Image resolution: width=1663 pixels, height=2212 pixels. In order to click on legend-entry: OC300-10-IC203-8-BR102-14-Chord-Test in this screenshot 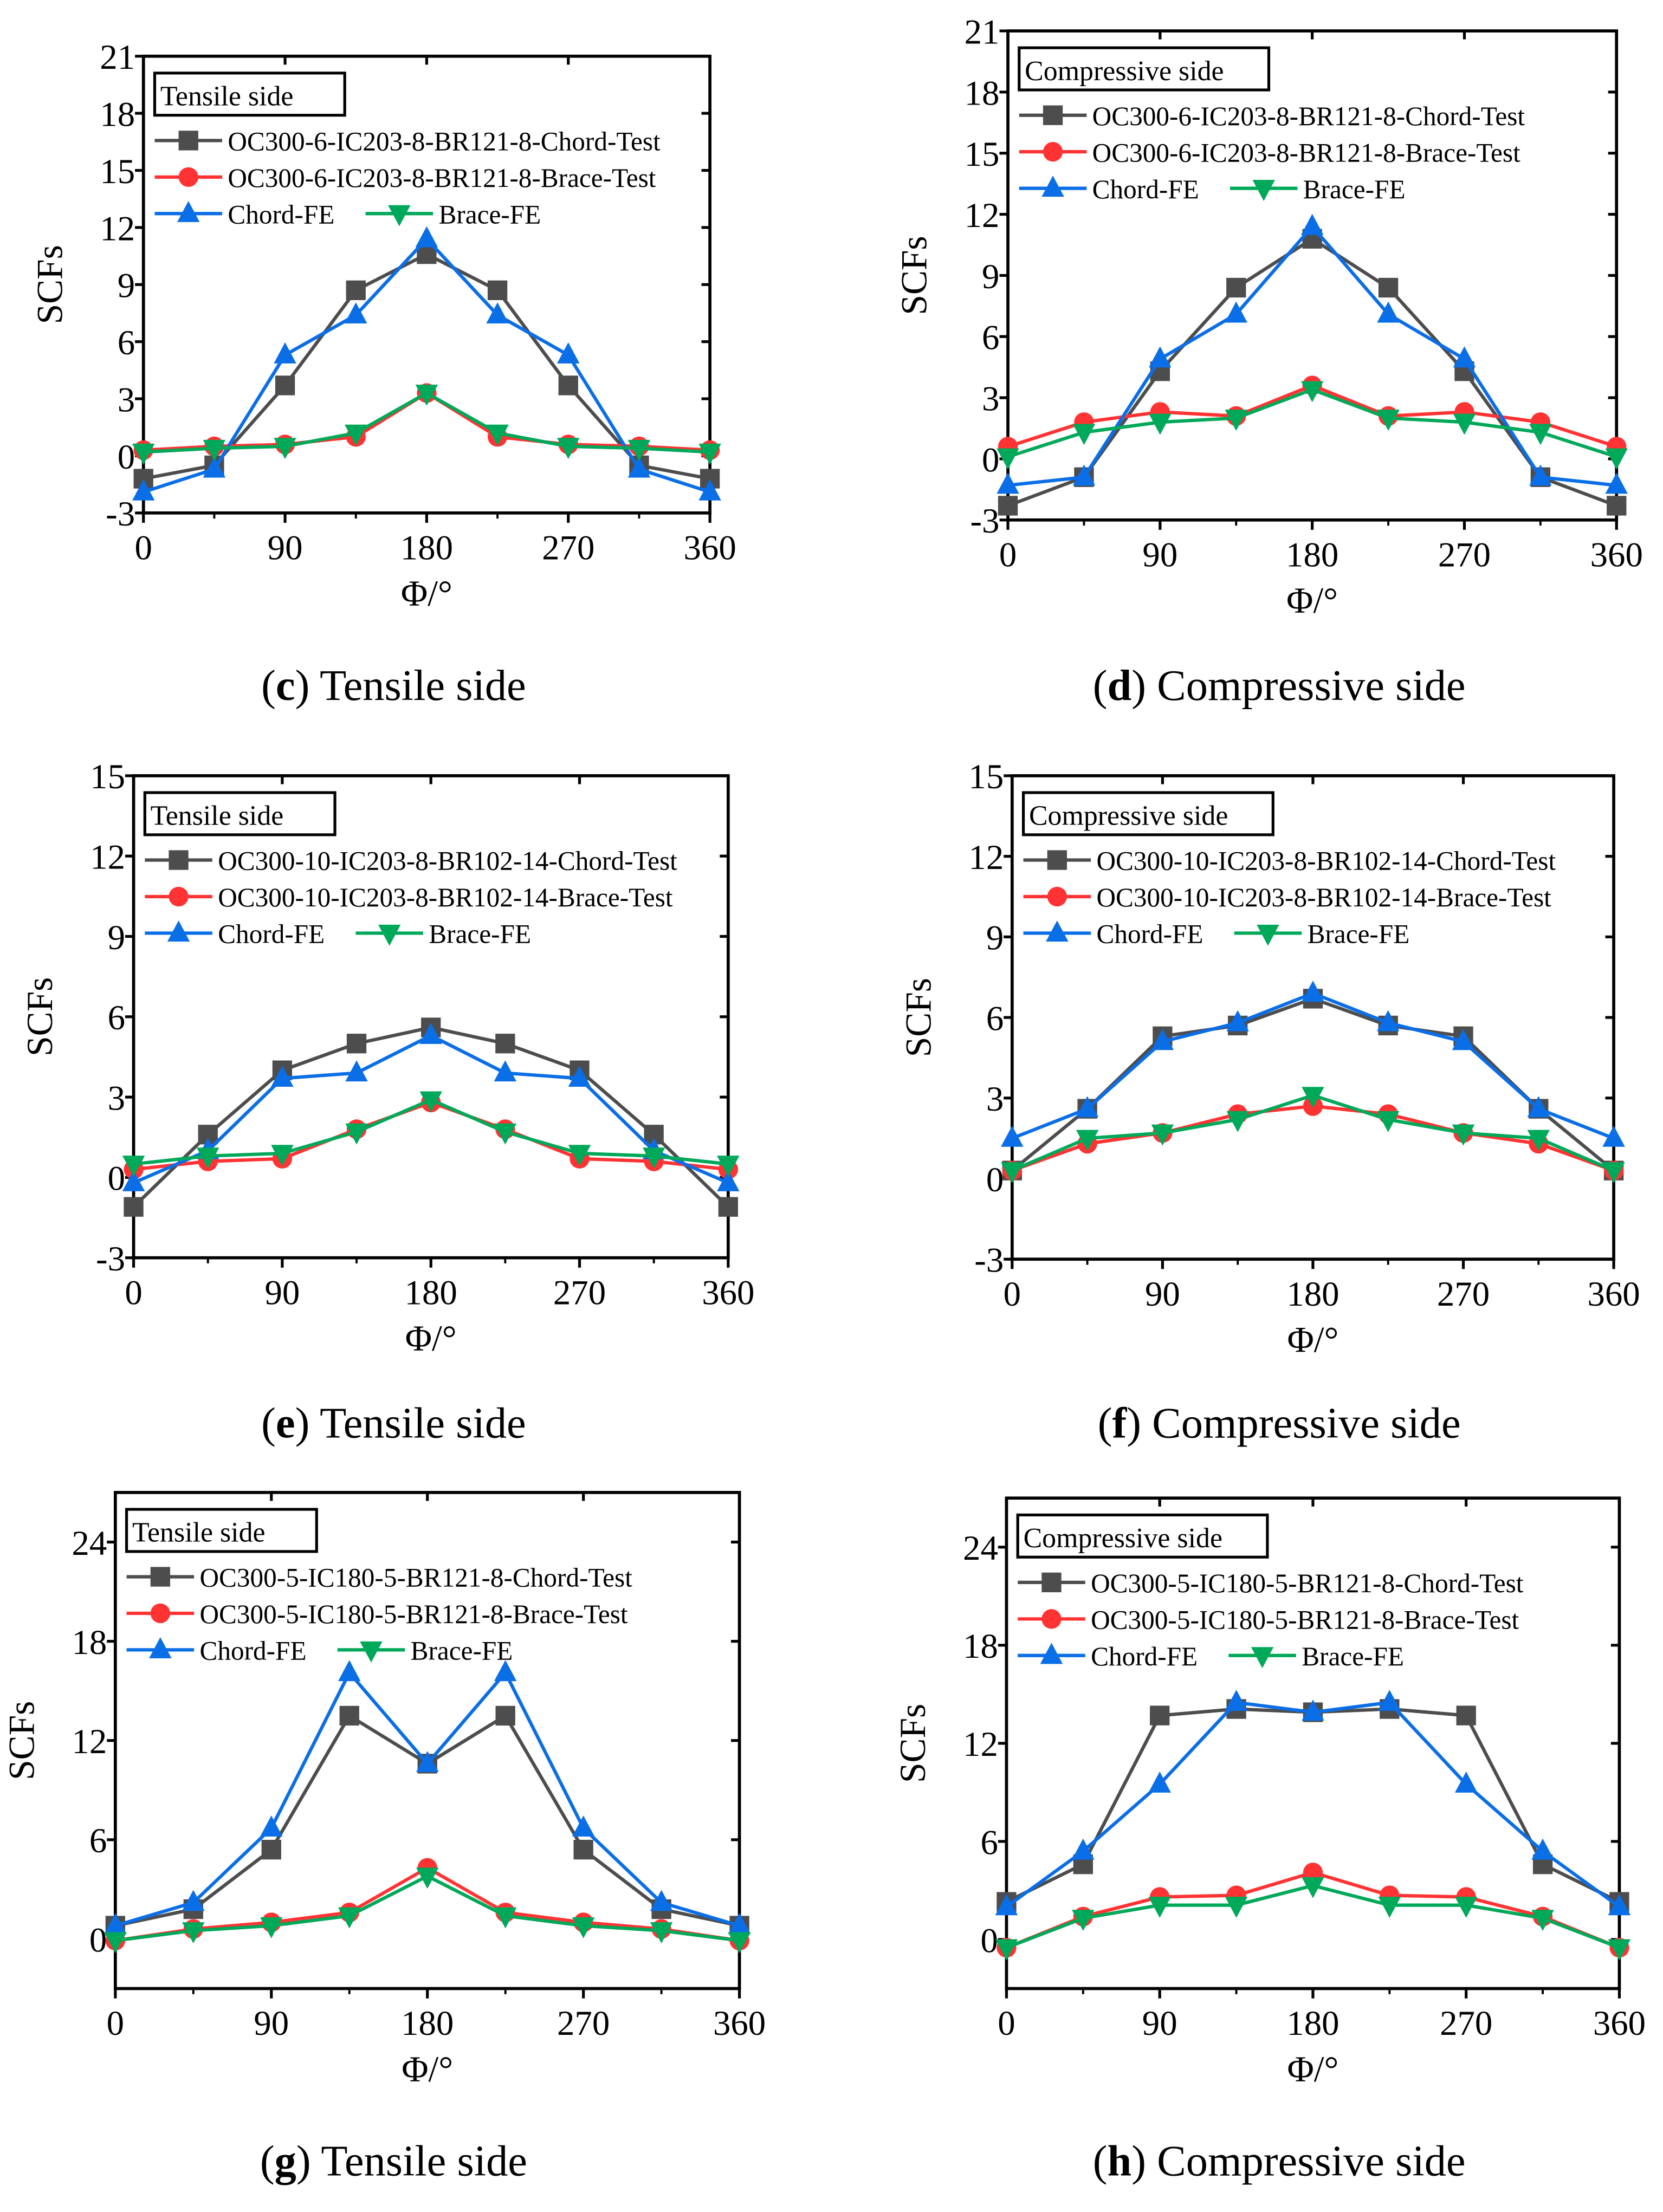, I will do `click(1326, 861)`.